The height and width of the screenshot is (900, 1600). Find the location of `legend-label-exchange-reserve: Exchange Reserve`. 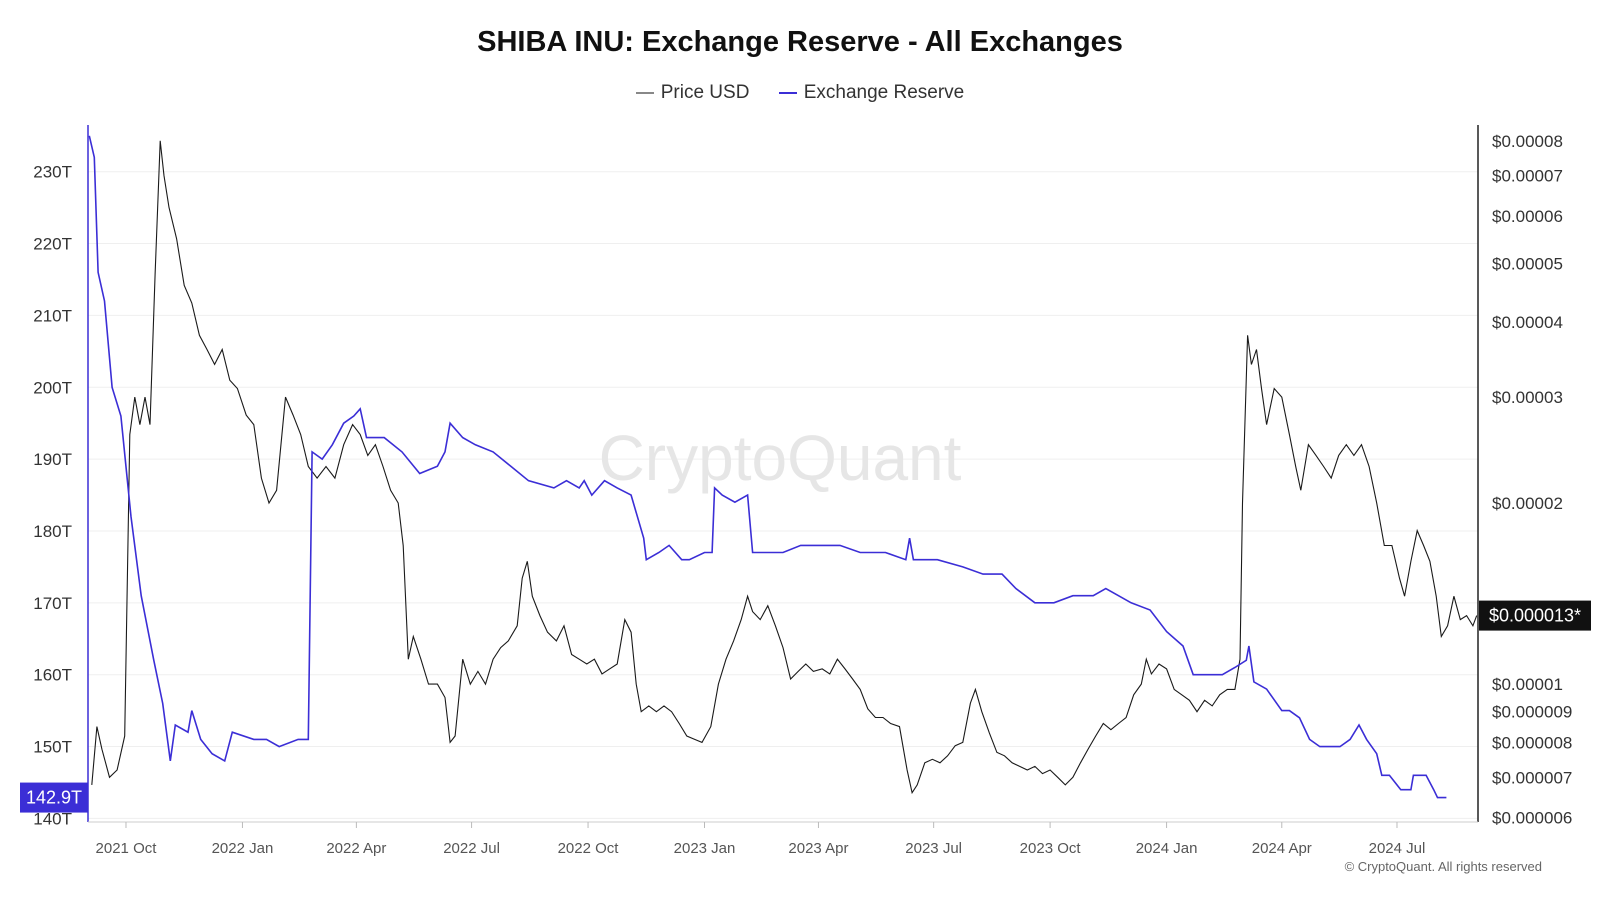

legend-label-exchange-reserve: Exchange Reserve is located at coordinates (884, 92).